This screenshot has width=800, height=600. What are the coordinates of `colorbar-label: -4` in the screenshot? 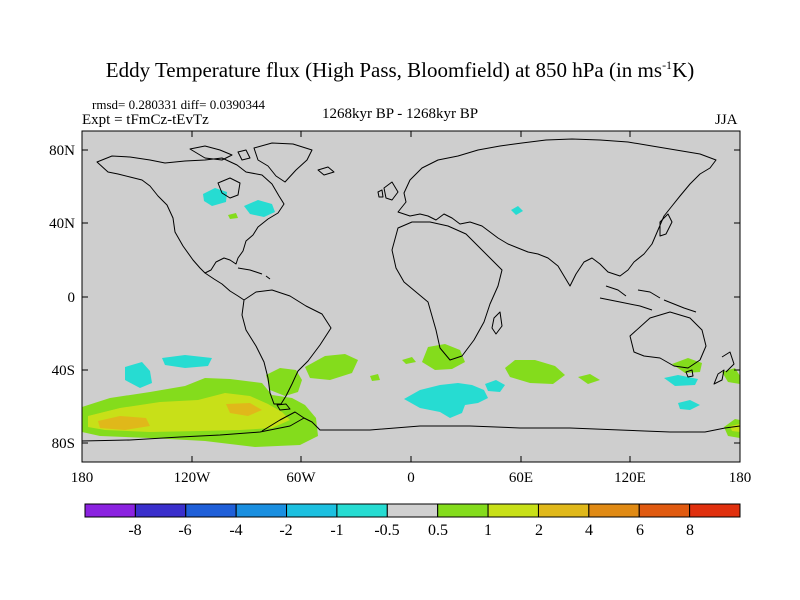 It's located at (235, 530).